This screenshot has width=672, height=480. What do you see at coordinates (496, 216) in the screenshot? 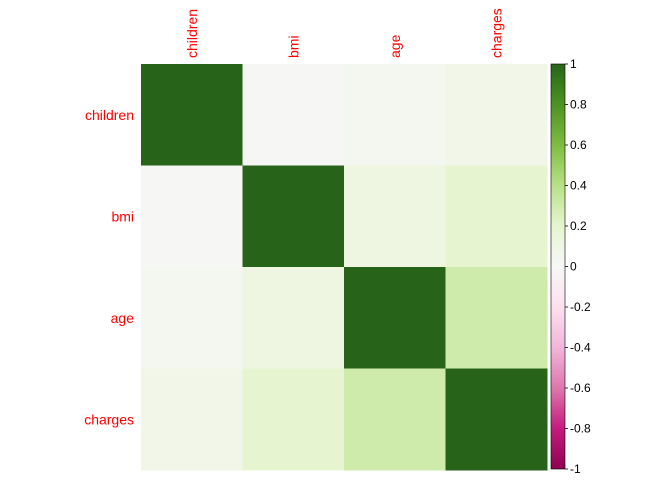
I see `heatmap-cell-bmi-charges` at bounding box center [496, 216].